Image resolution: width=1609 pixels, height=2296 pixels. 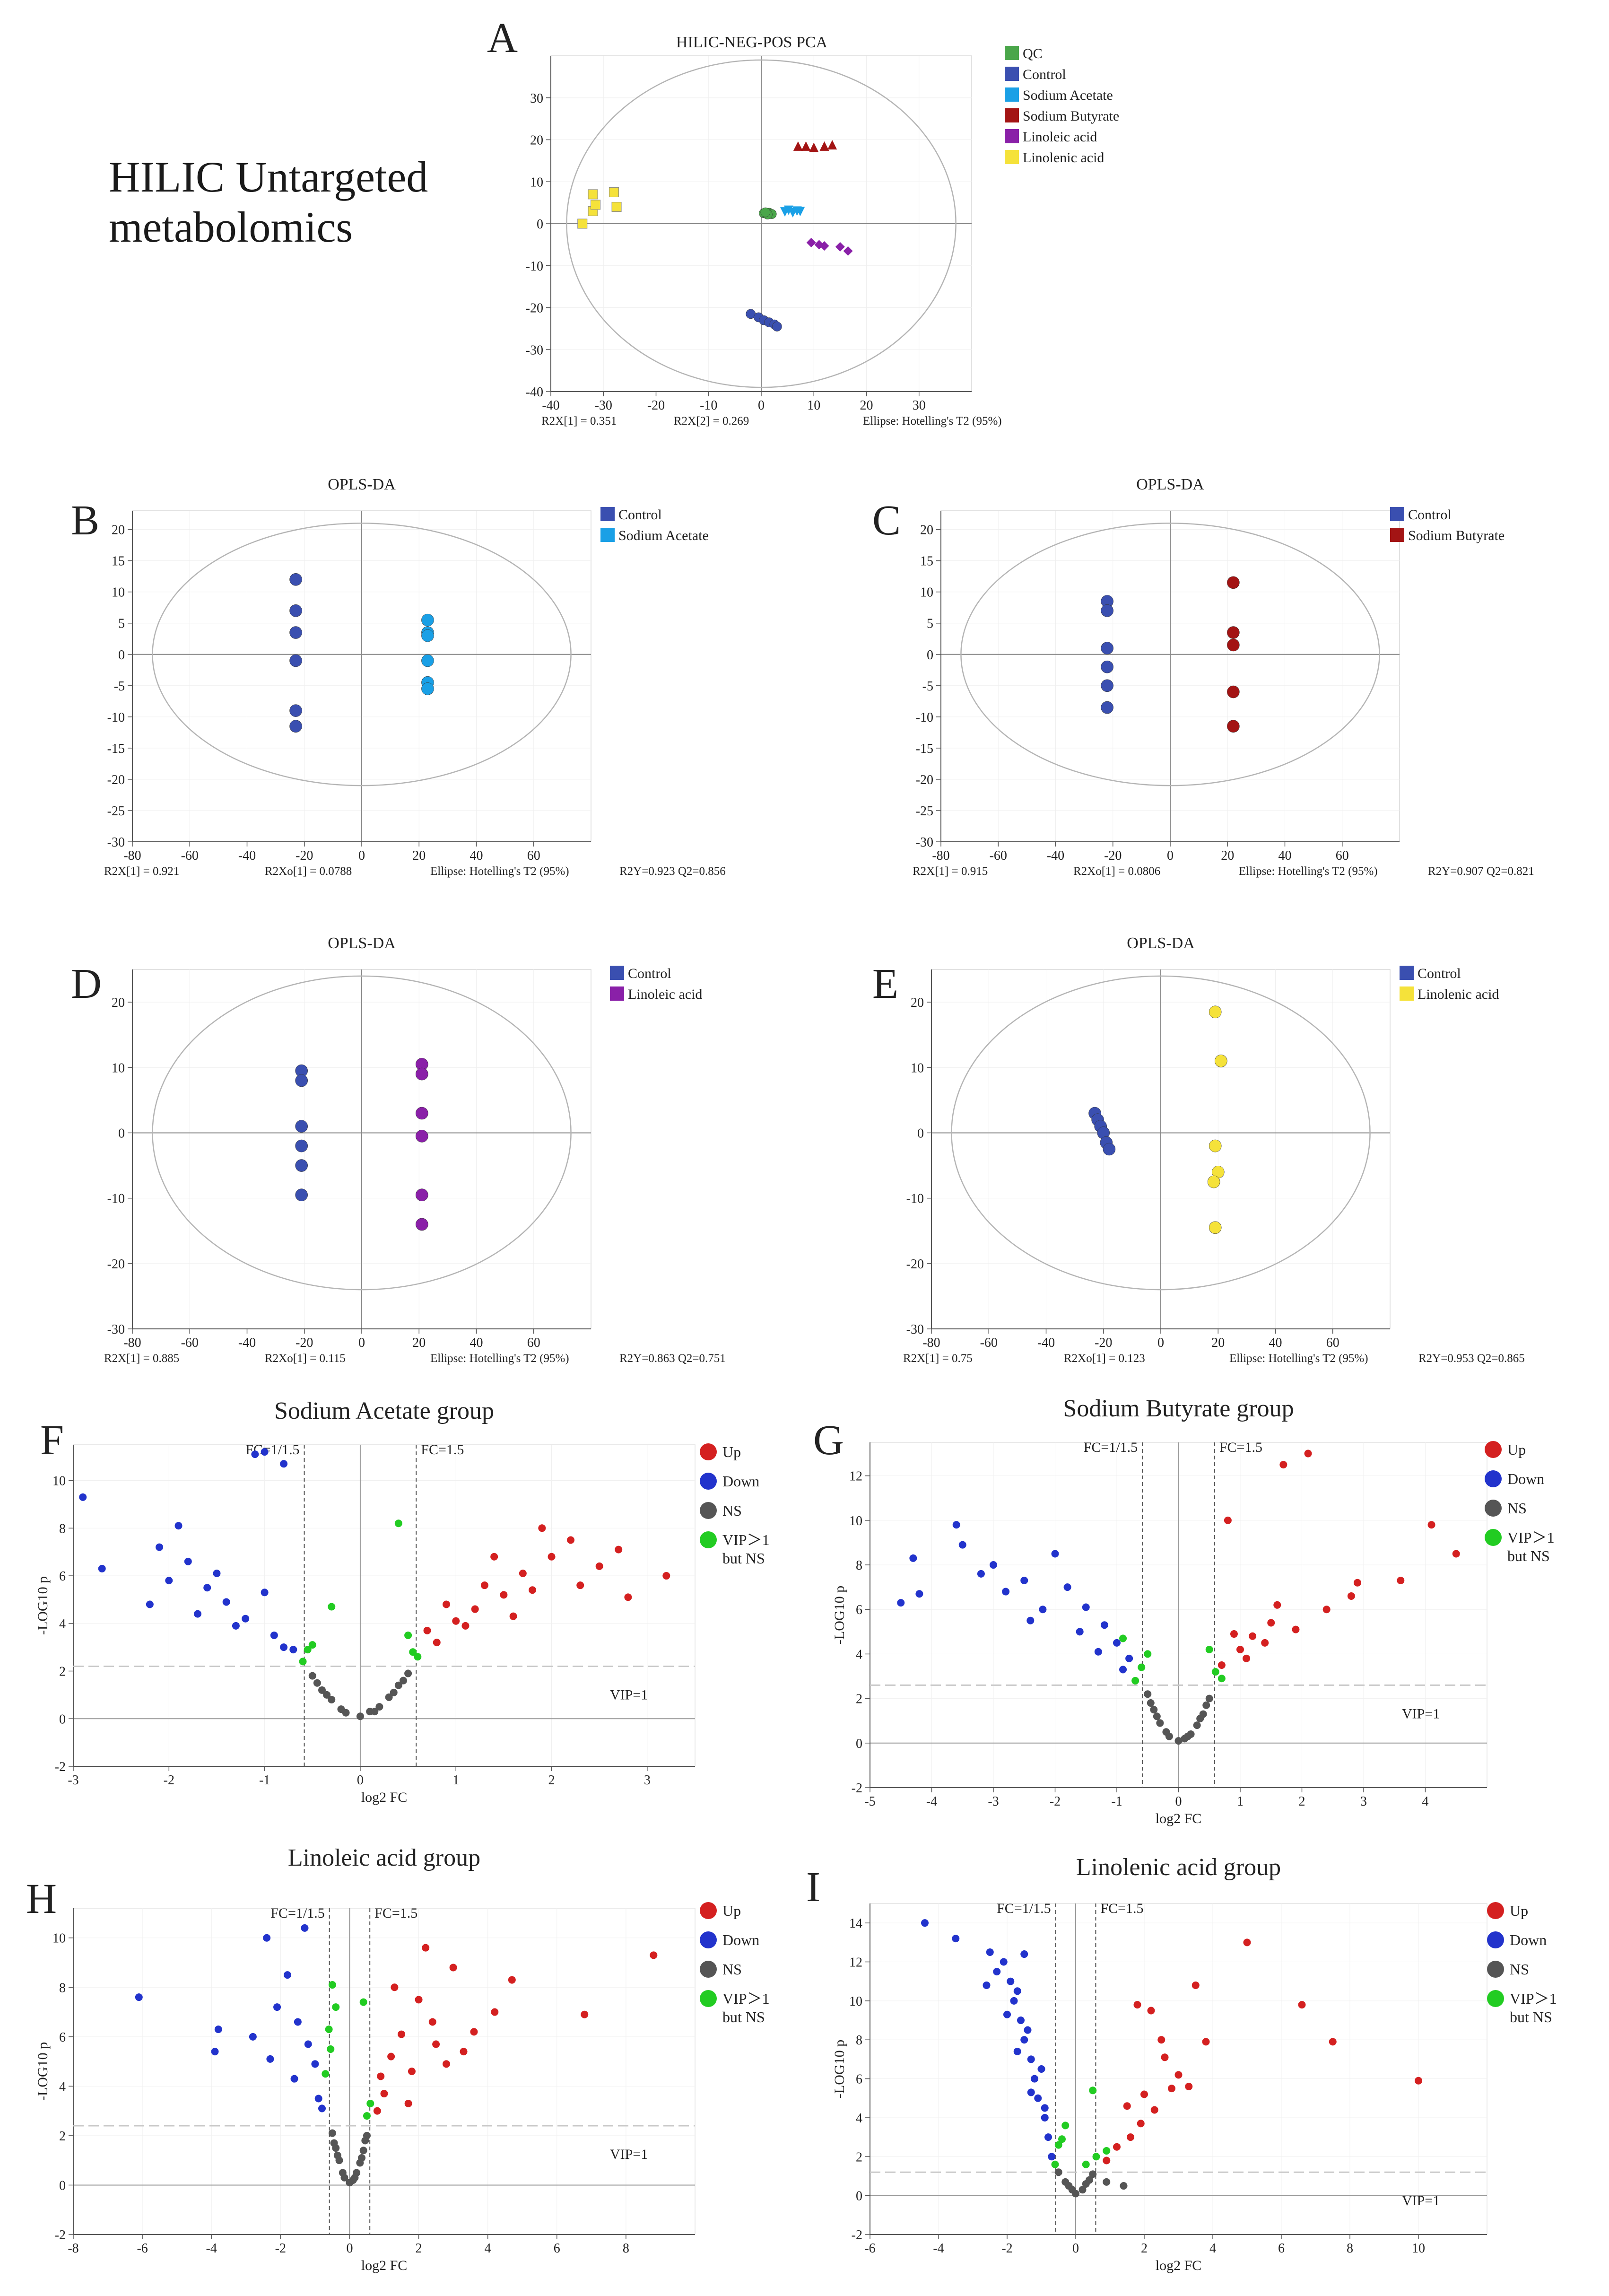 I want to click on y-tick-label: -40, so click(x=534, y=392).